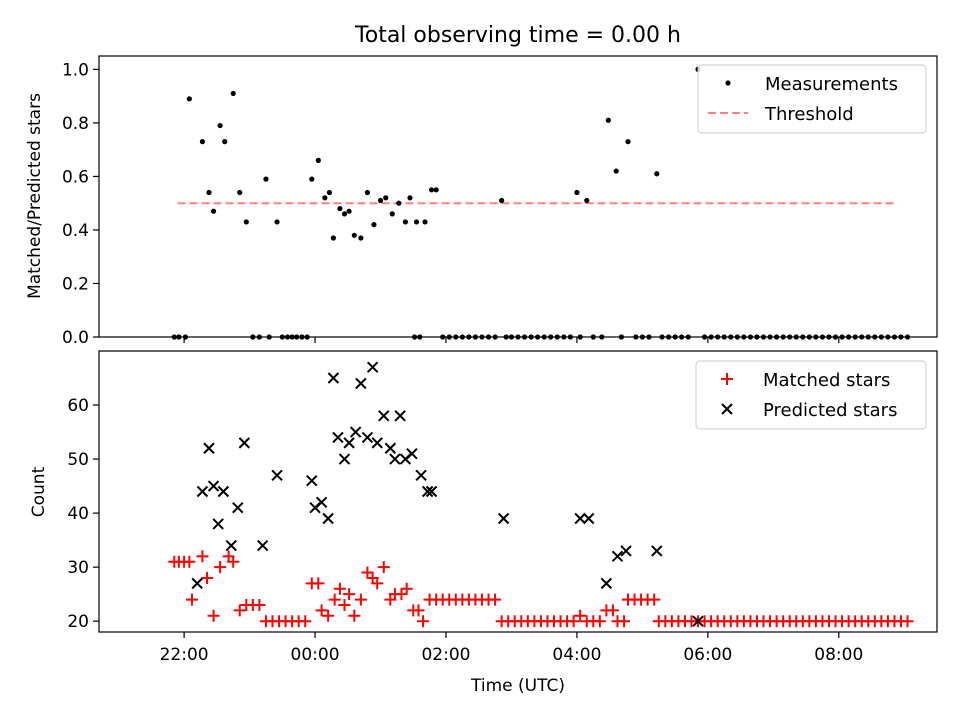 The height and width of the screenshot is (720, 960). What do you see at coordinates (78, 568) in the screenshot?
I see `bottom-y-tick-label: 30` at bounding box center [78, 568].